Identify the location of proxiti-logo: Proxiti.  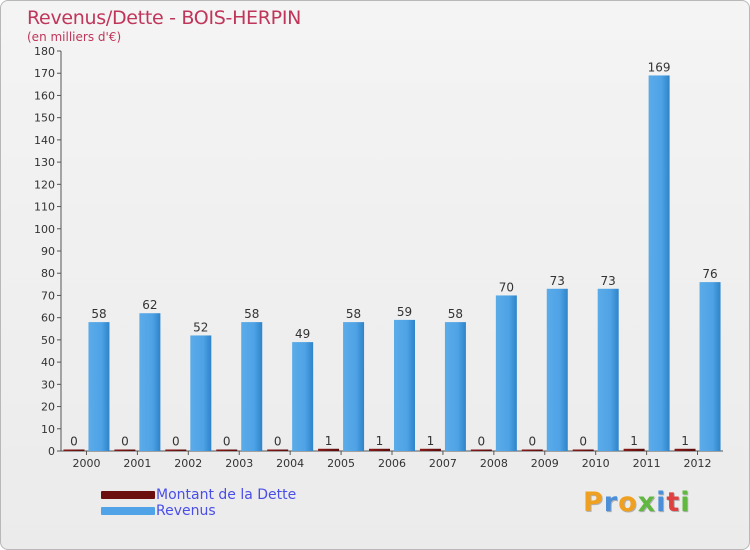
(637, 502).